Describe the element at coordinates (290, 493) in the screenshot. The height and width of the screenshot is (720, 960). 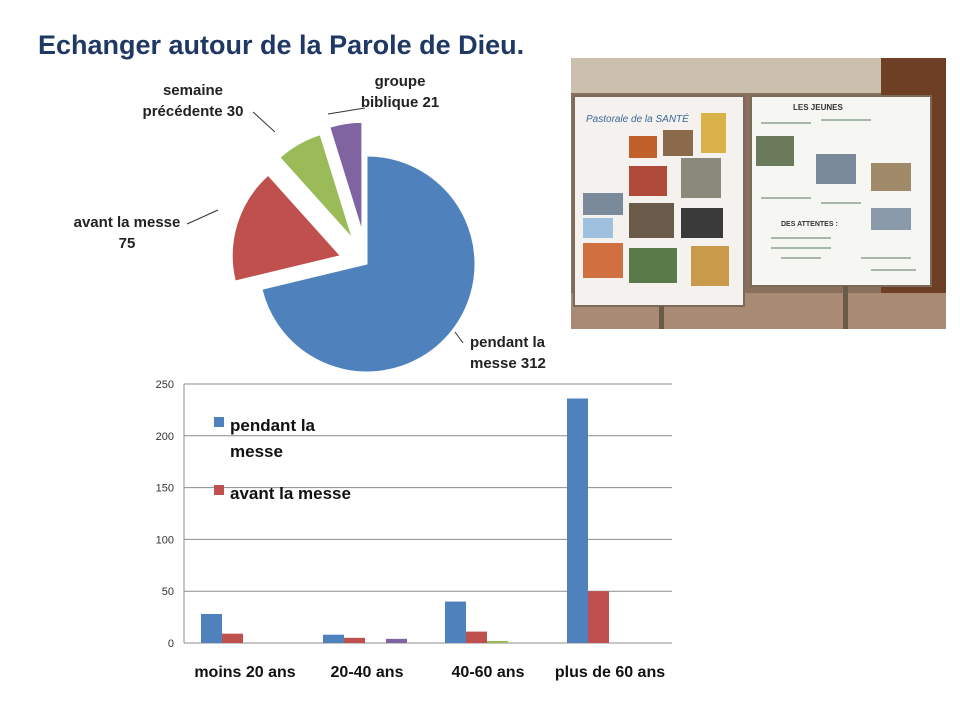
I see `legend-label: avant la messe` at that location.